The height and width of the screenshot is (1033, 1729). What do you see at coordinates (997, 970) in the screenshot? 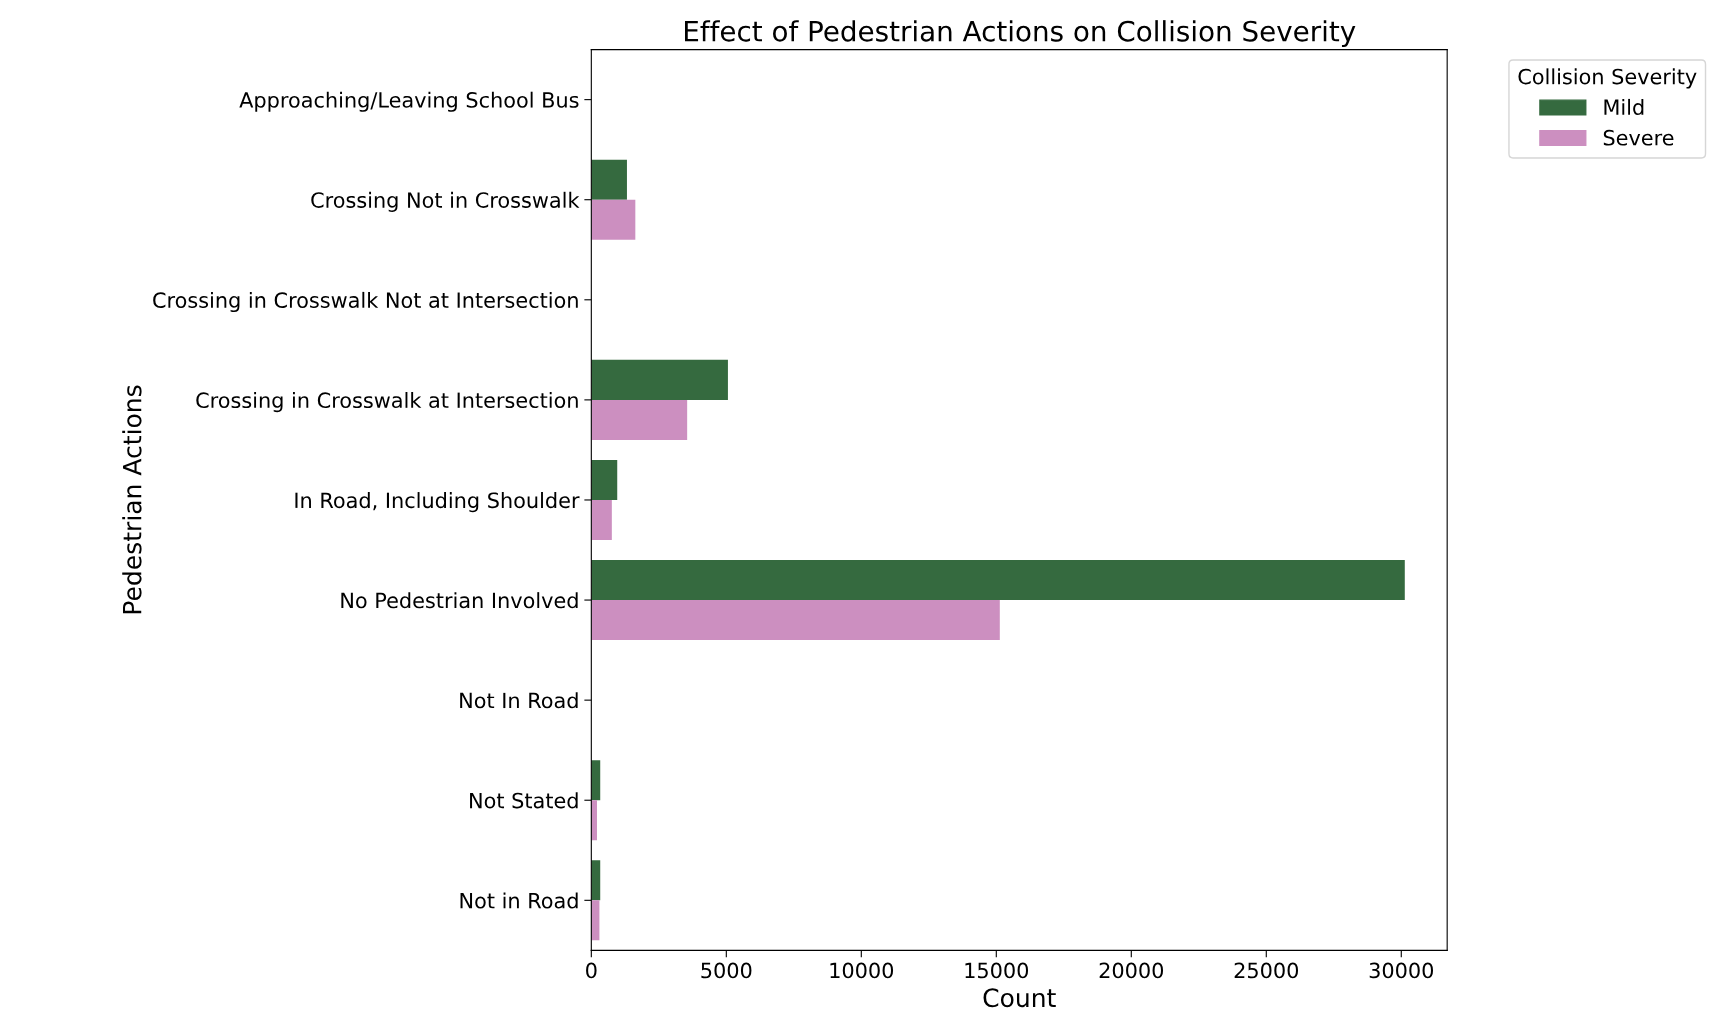
I see `x-tick-label: 15000` at bounding box center [997, 970].